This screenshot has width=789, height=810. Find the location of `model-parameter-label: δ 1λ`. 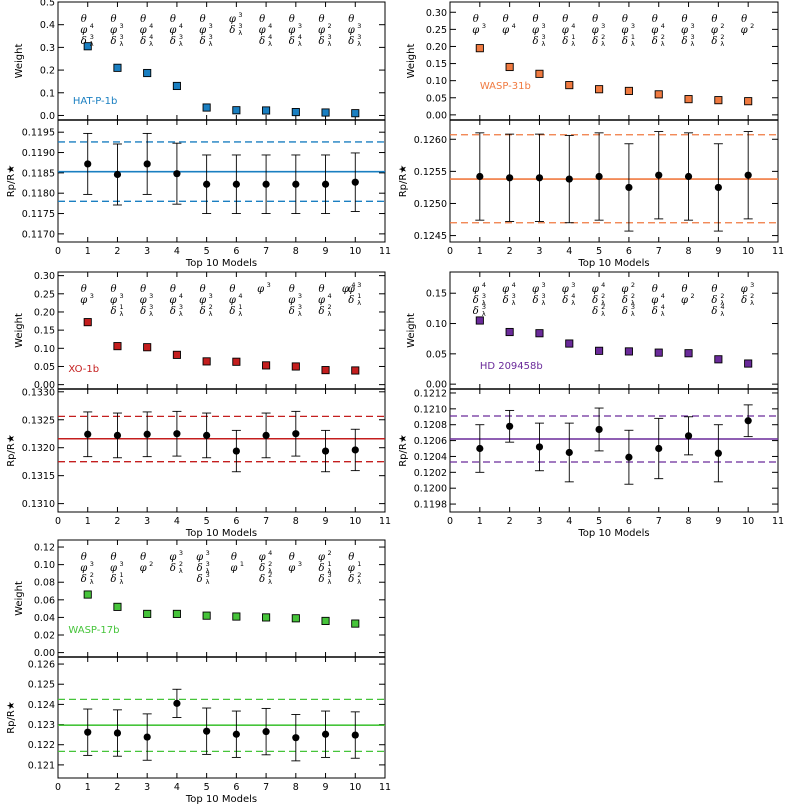

model-parameter-label: δ 1λ is located at coordinates (235, 310).